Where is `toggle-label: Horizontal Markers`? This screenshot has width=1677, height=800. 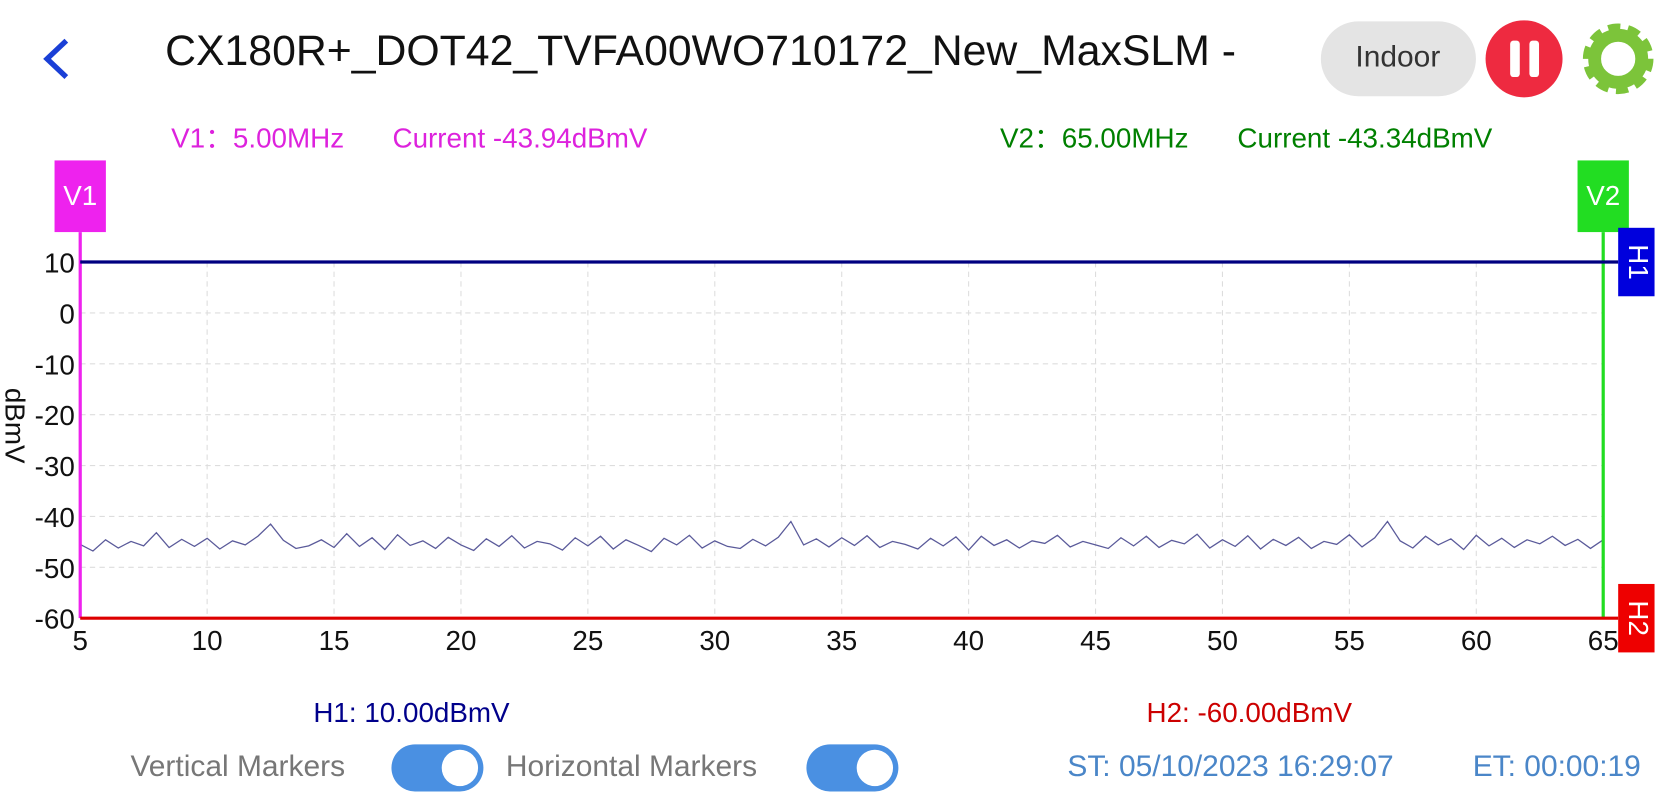
toggle-label: Horizontal Markers is located at coordinates (631, 766).